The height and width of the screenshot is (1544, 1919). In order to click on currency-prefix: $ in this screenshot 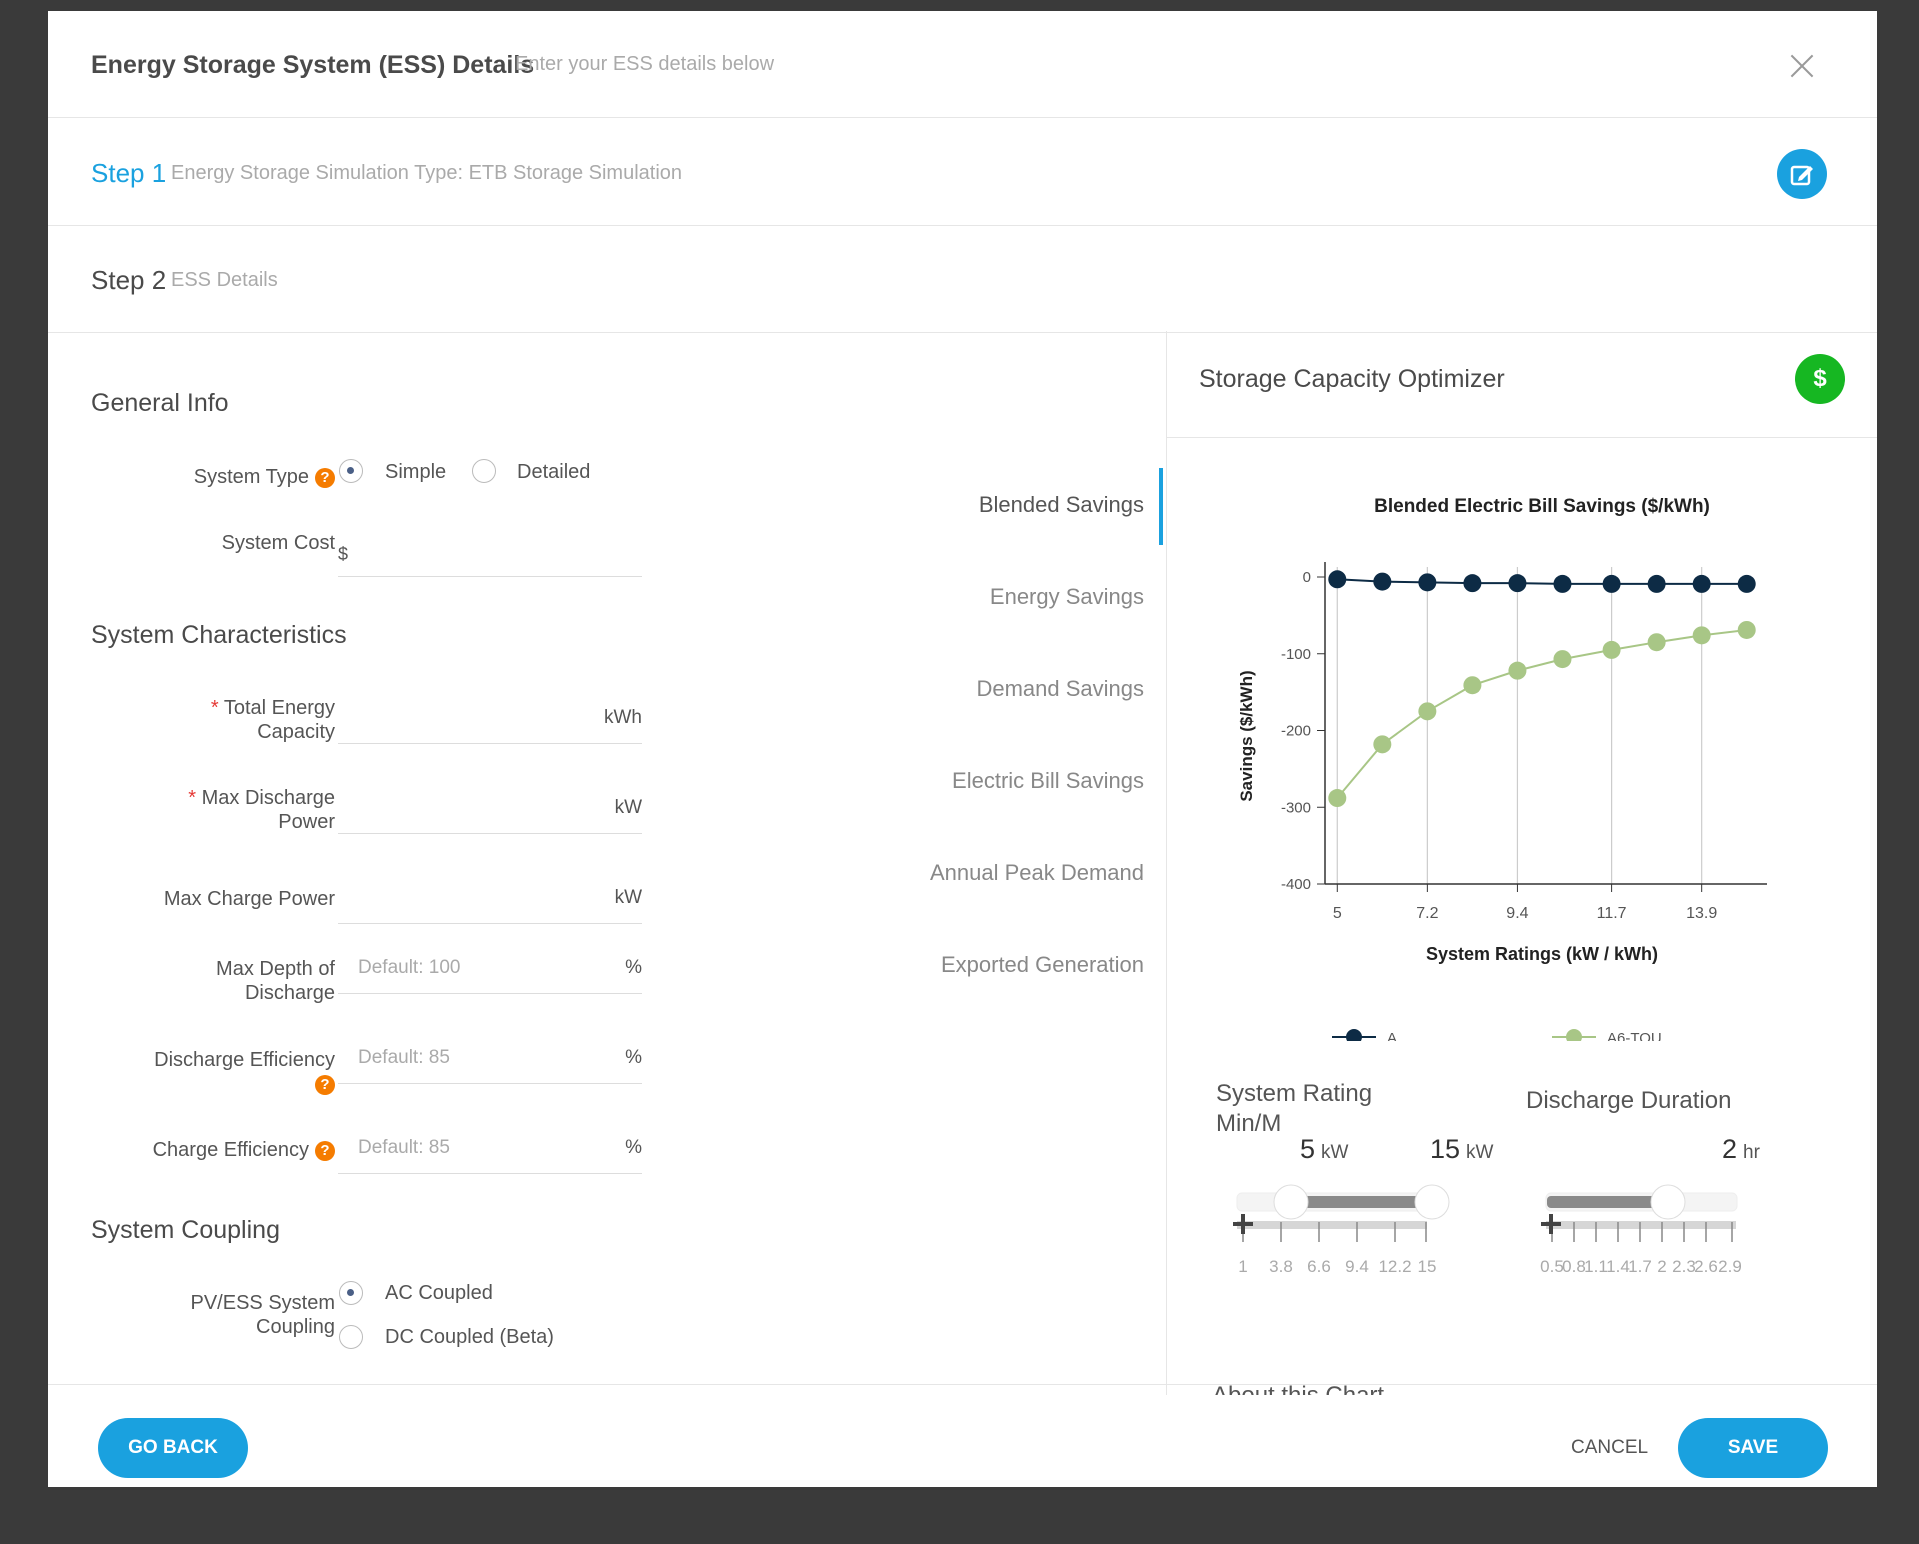, I will do `click(343, 554)`.